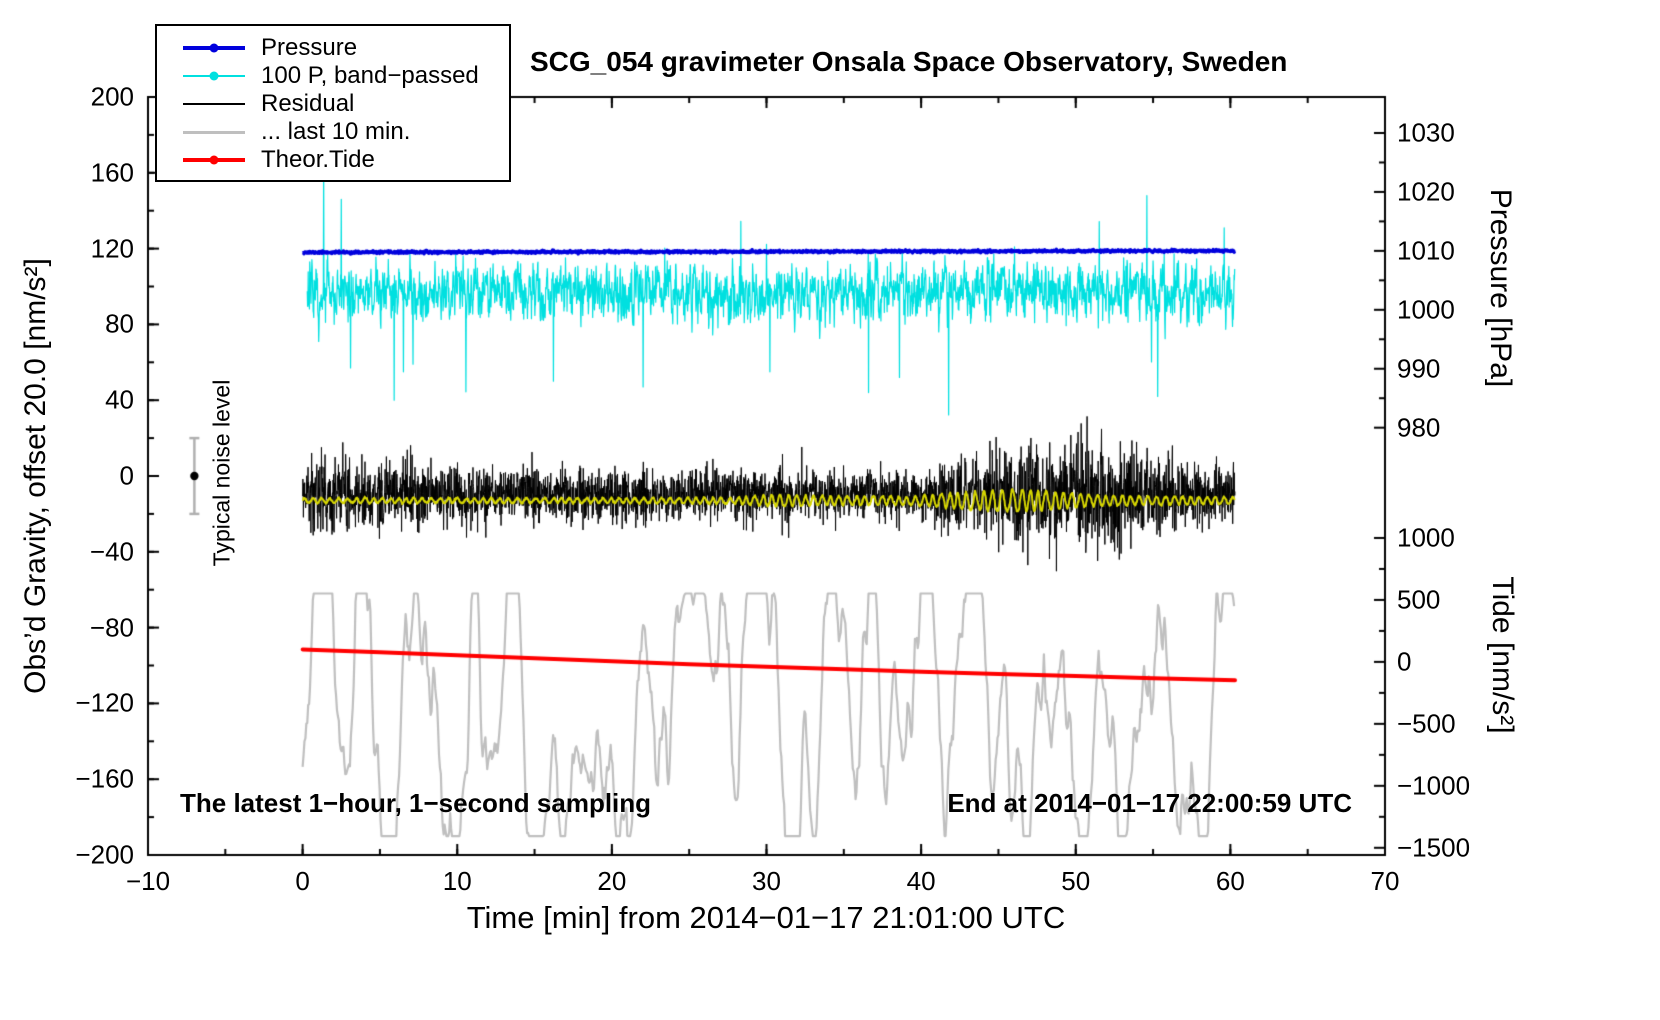 This screenshot has height=1020, width=1660. What do you see at coordinates (221, 473) in the screenshot?
I see `noise-level-label: Typical noise level` at bounding box center [221, 473].